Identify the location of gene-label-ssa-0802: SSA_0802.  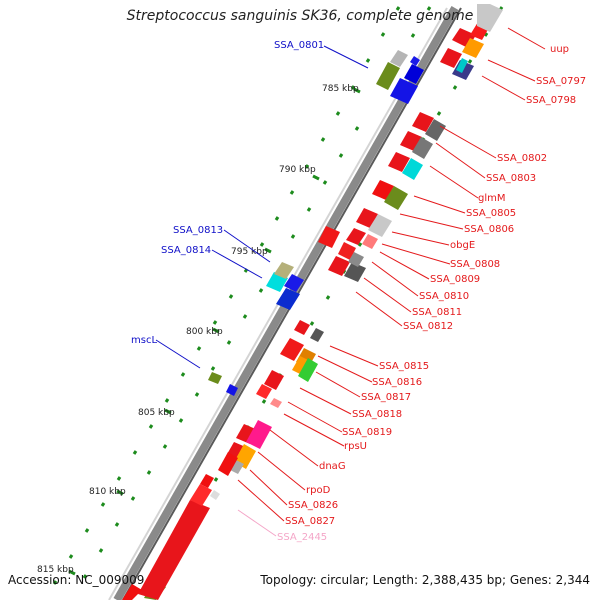
(522, 158).